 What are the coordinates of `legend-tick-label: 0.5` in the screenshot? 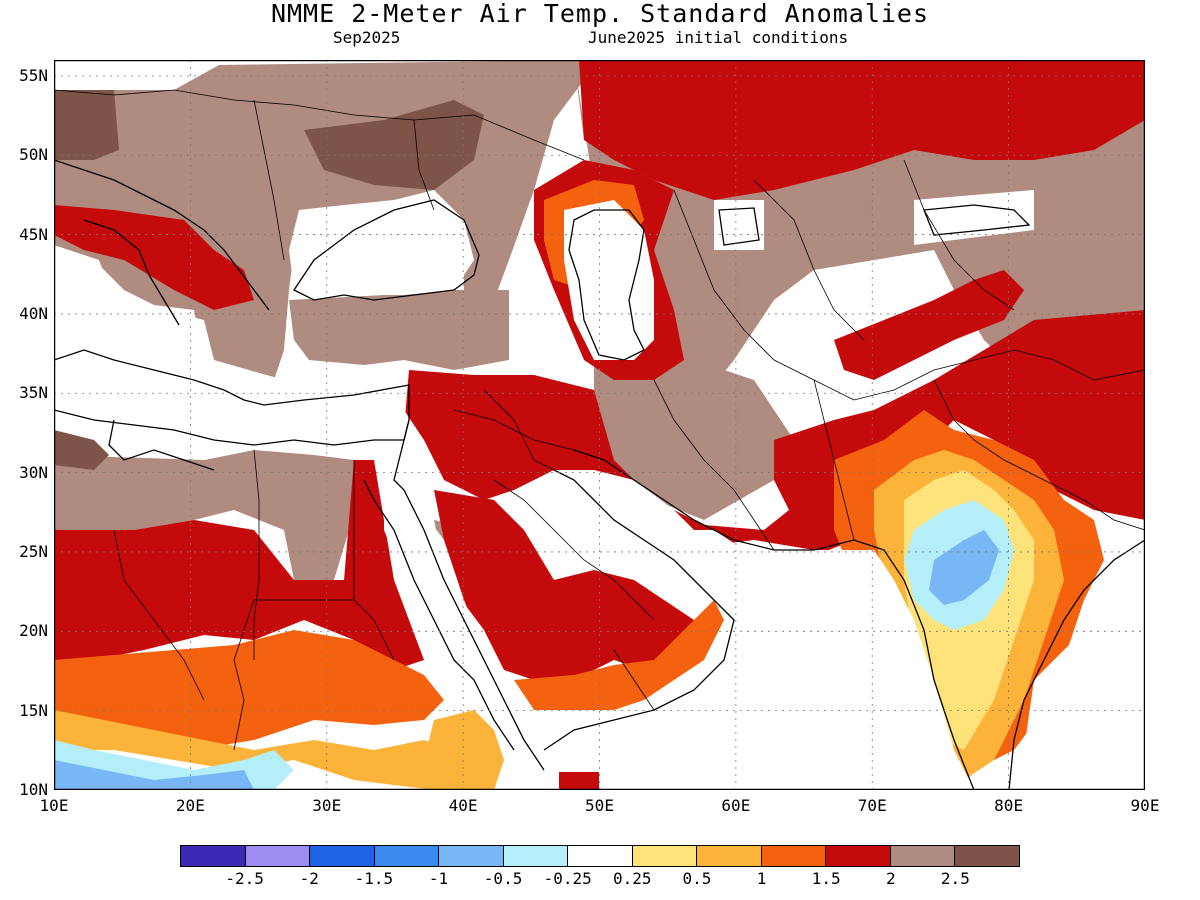 It's located at (697, 878).